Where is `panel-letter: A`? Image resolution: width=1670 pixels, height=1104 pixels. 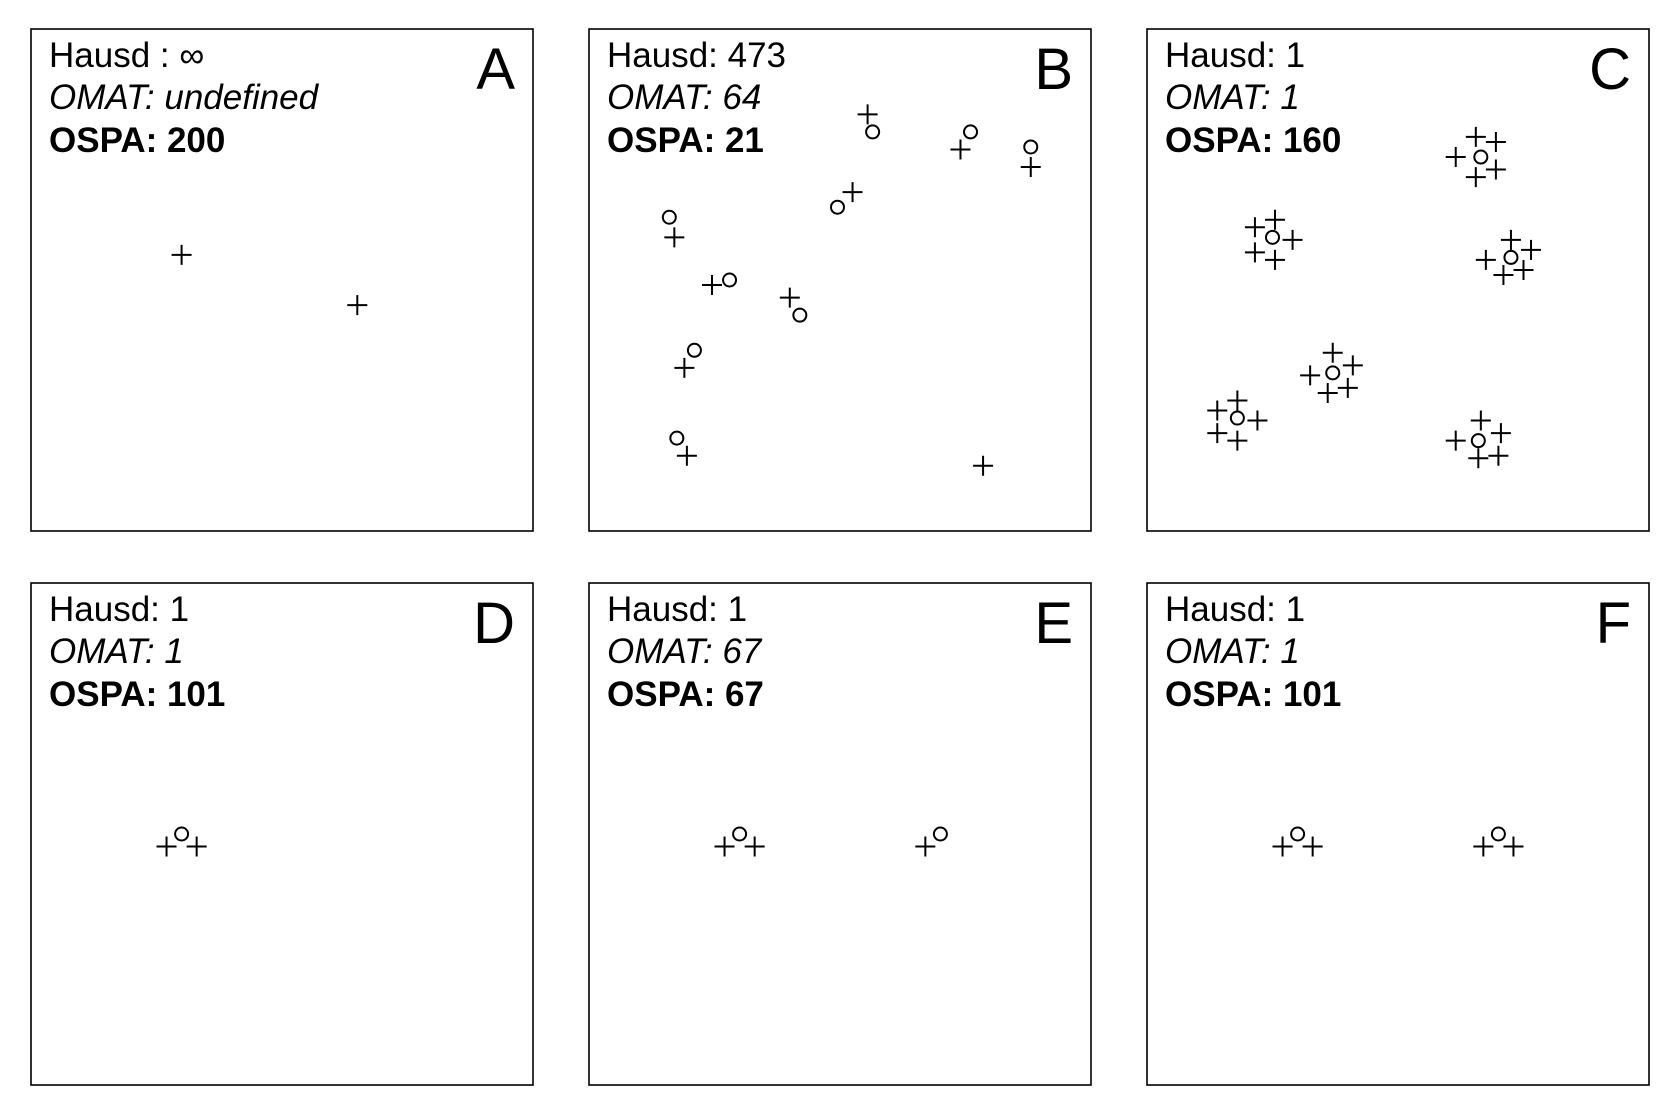 panel-letter: A is located at coordinates (495, 69).